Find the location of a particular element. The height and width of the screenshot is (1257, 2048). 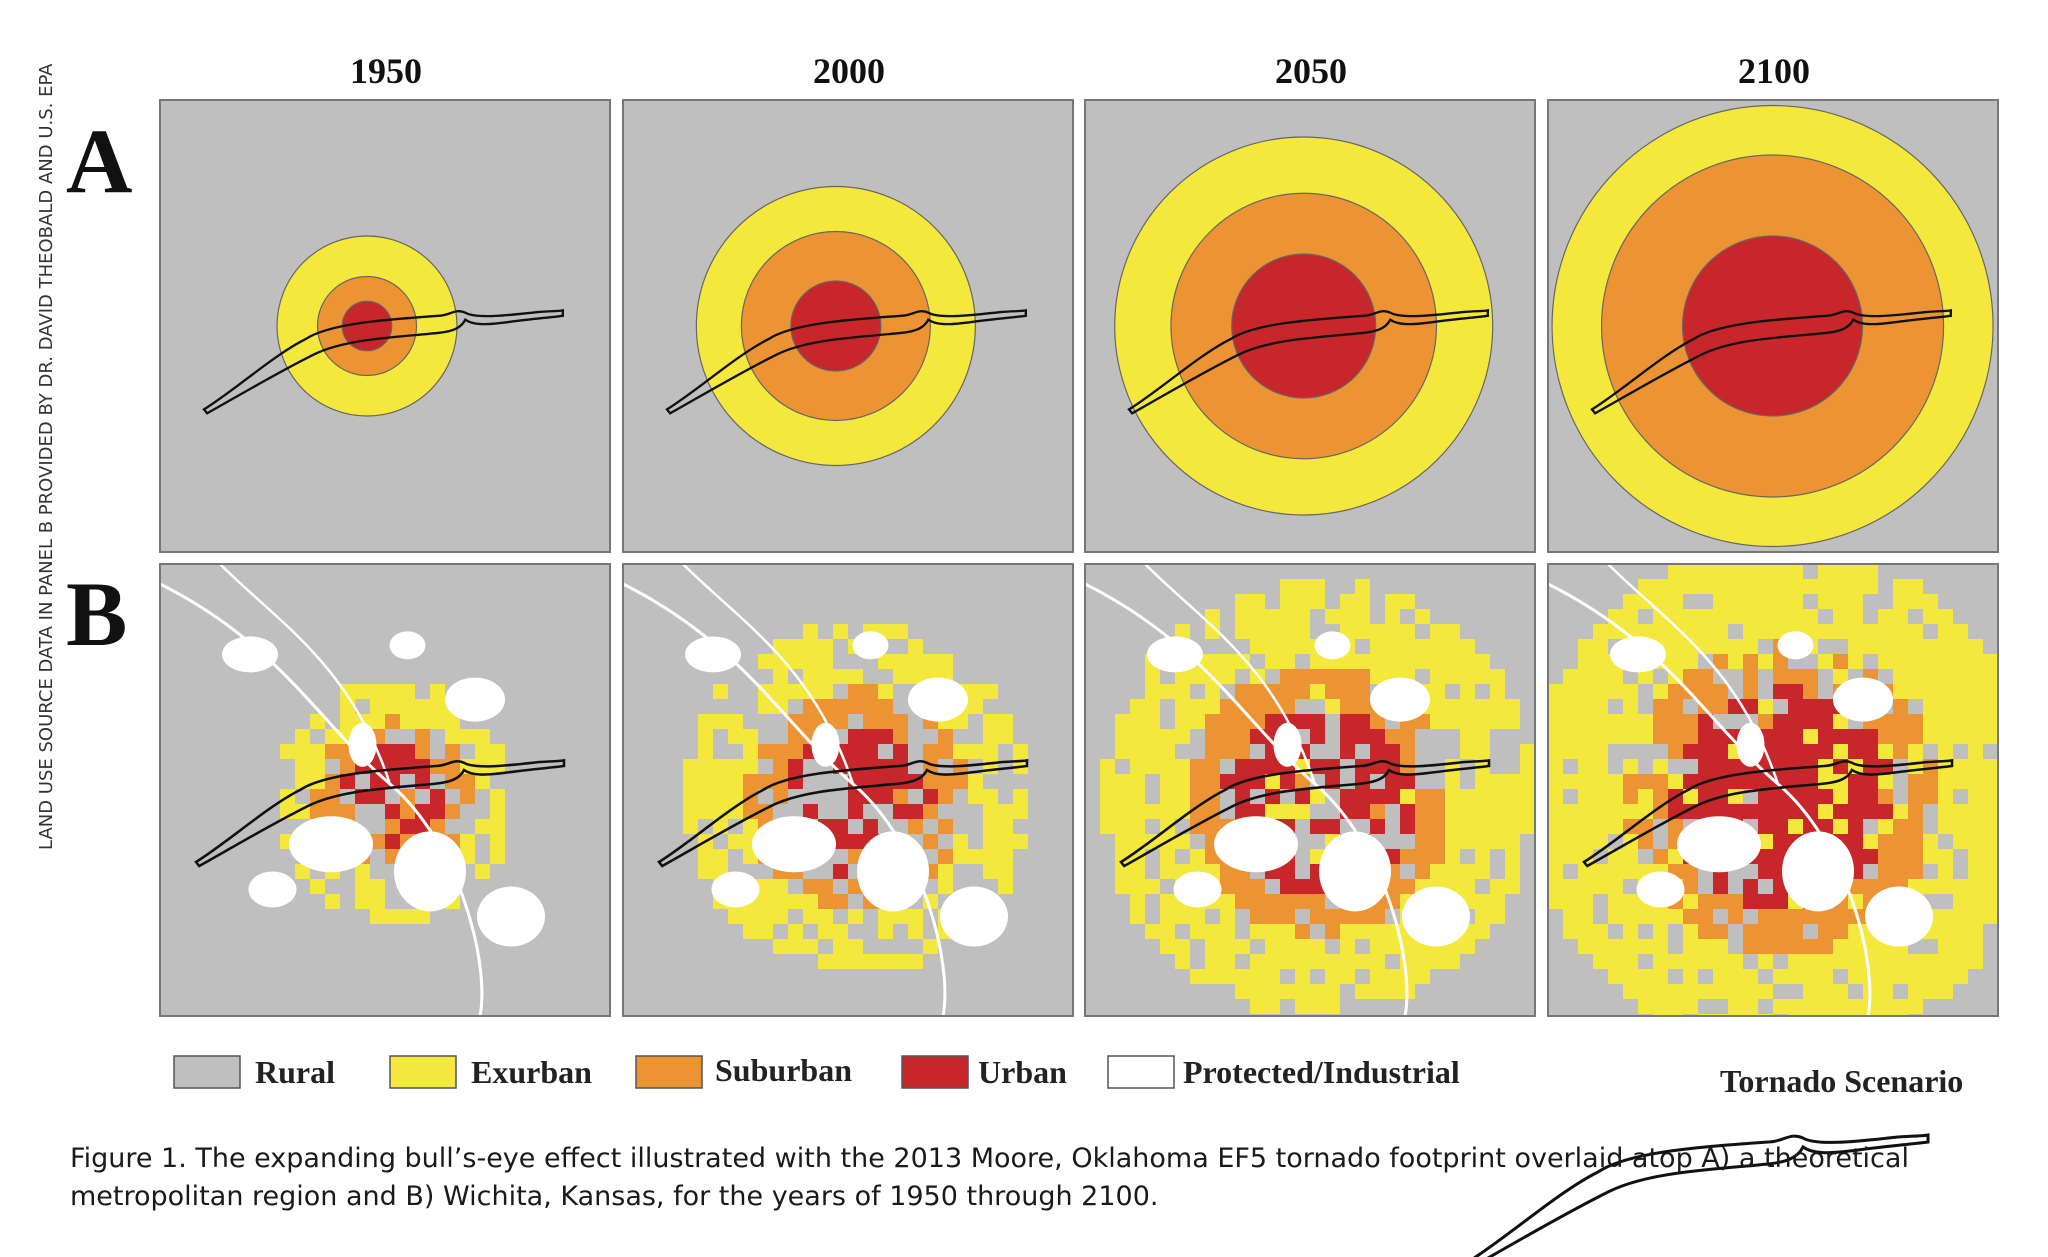

legend-label-exurban: Exurban is located at coordinates (531, 1072).